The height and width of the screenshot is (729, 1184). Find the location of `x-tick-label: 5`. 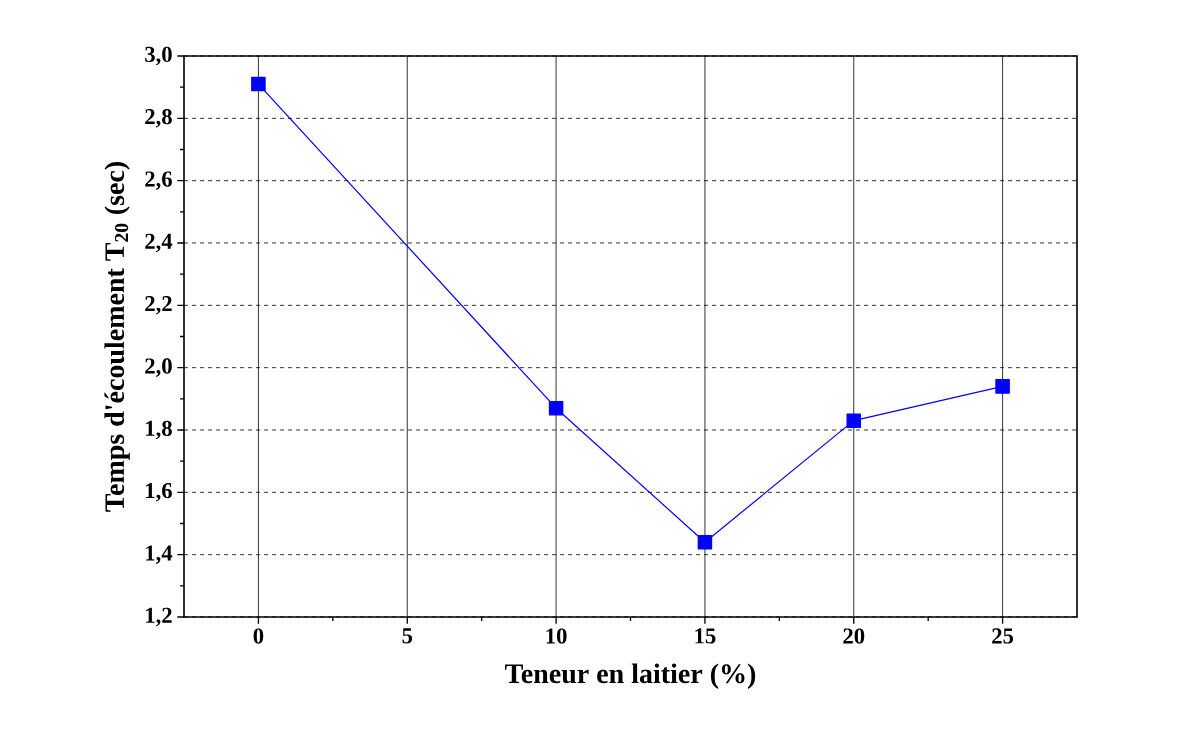

x-tick-label: 5 is located at coordinates (407, 636).